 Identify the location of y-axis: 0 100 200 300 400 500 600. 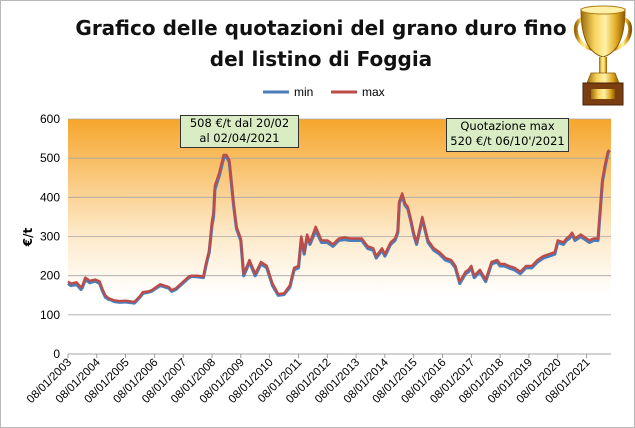
(50, 236).